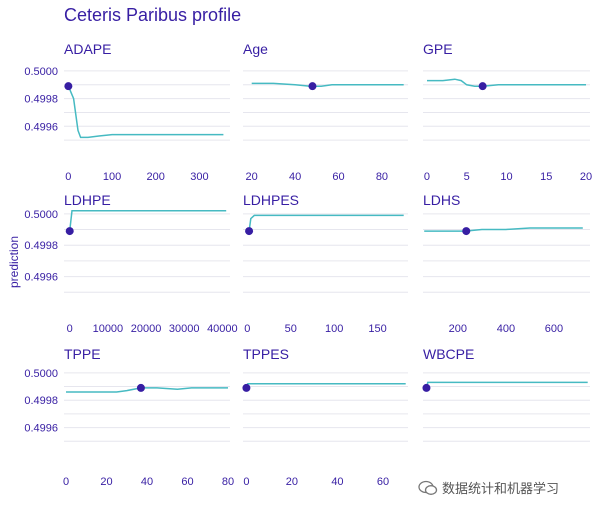 The image size is (600, 512). I want to click on x-tick-label: 10, so click(506, 177).